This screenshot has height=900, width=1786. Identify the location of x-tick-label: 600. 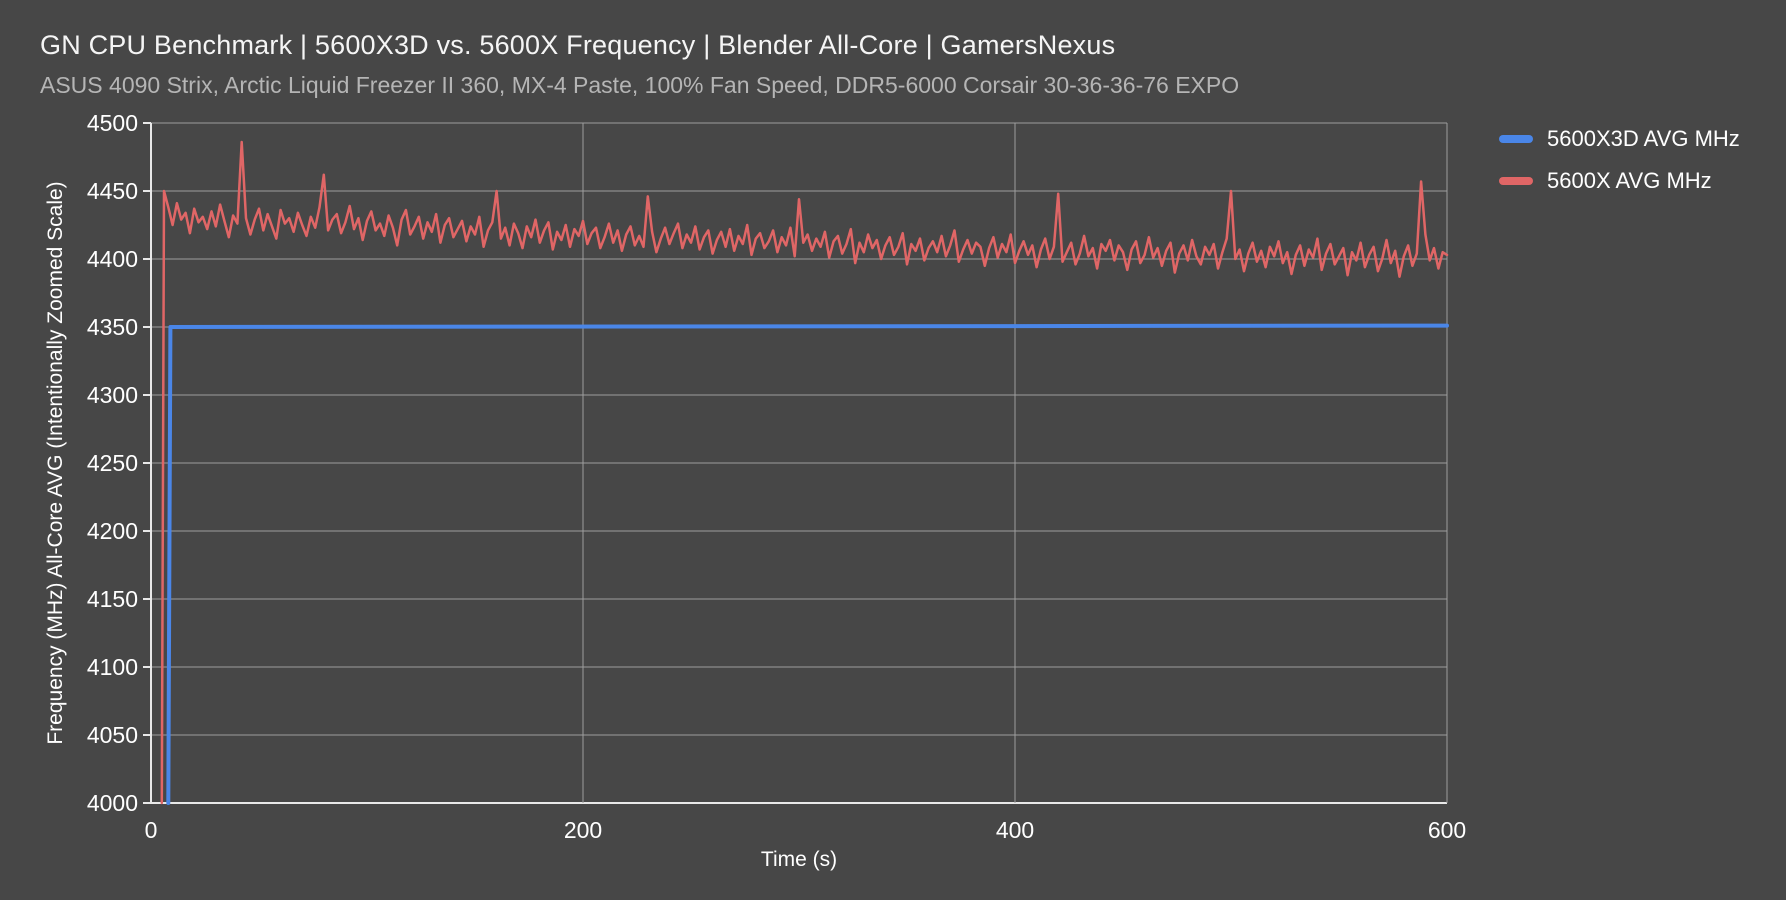
(1447, 830).